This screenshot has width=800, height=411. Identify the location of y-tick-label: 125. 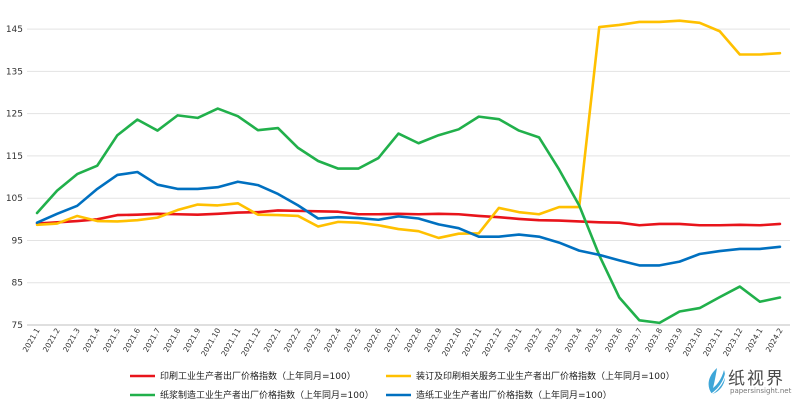
(14, 115).